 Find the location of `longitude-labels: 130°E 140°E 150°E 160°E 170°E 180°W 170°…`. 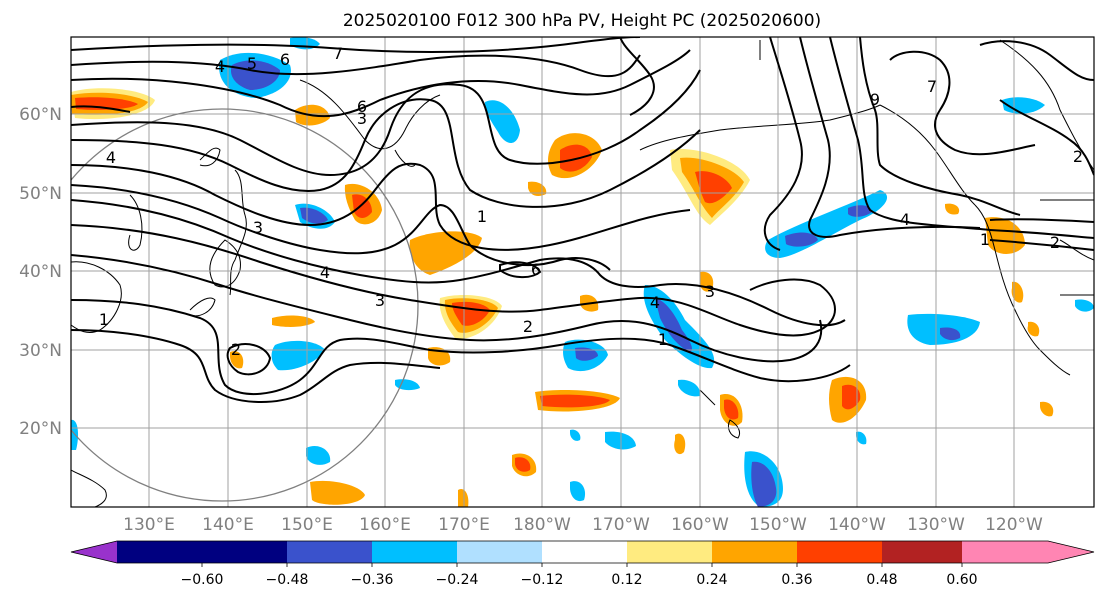

longitude-labels: 130°E 140°E 150°E 160°E 170°E 180°W 170°… is located at coordinates (583, 525).